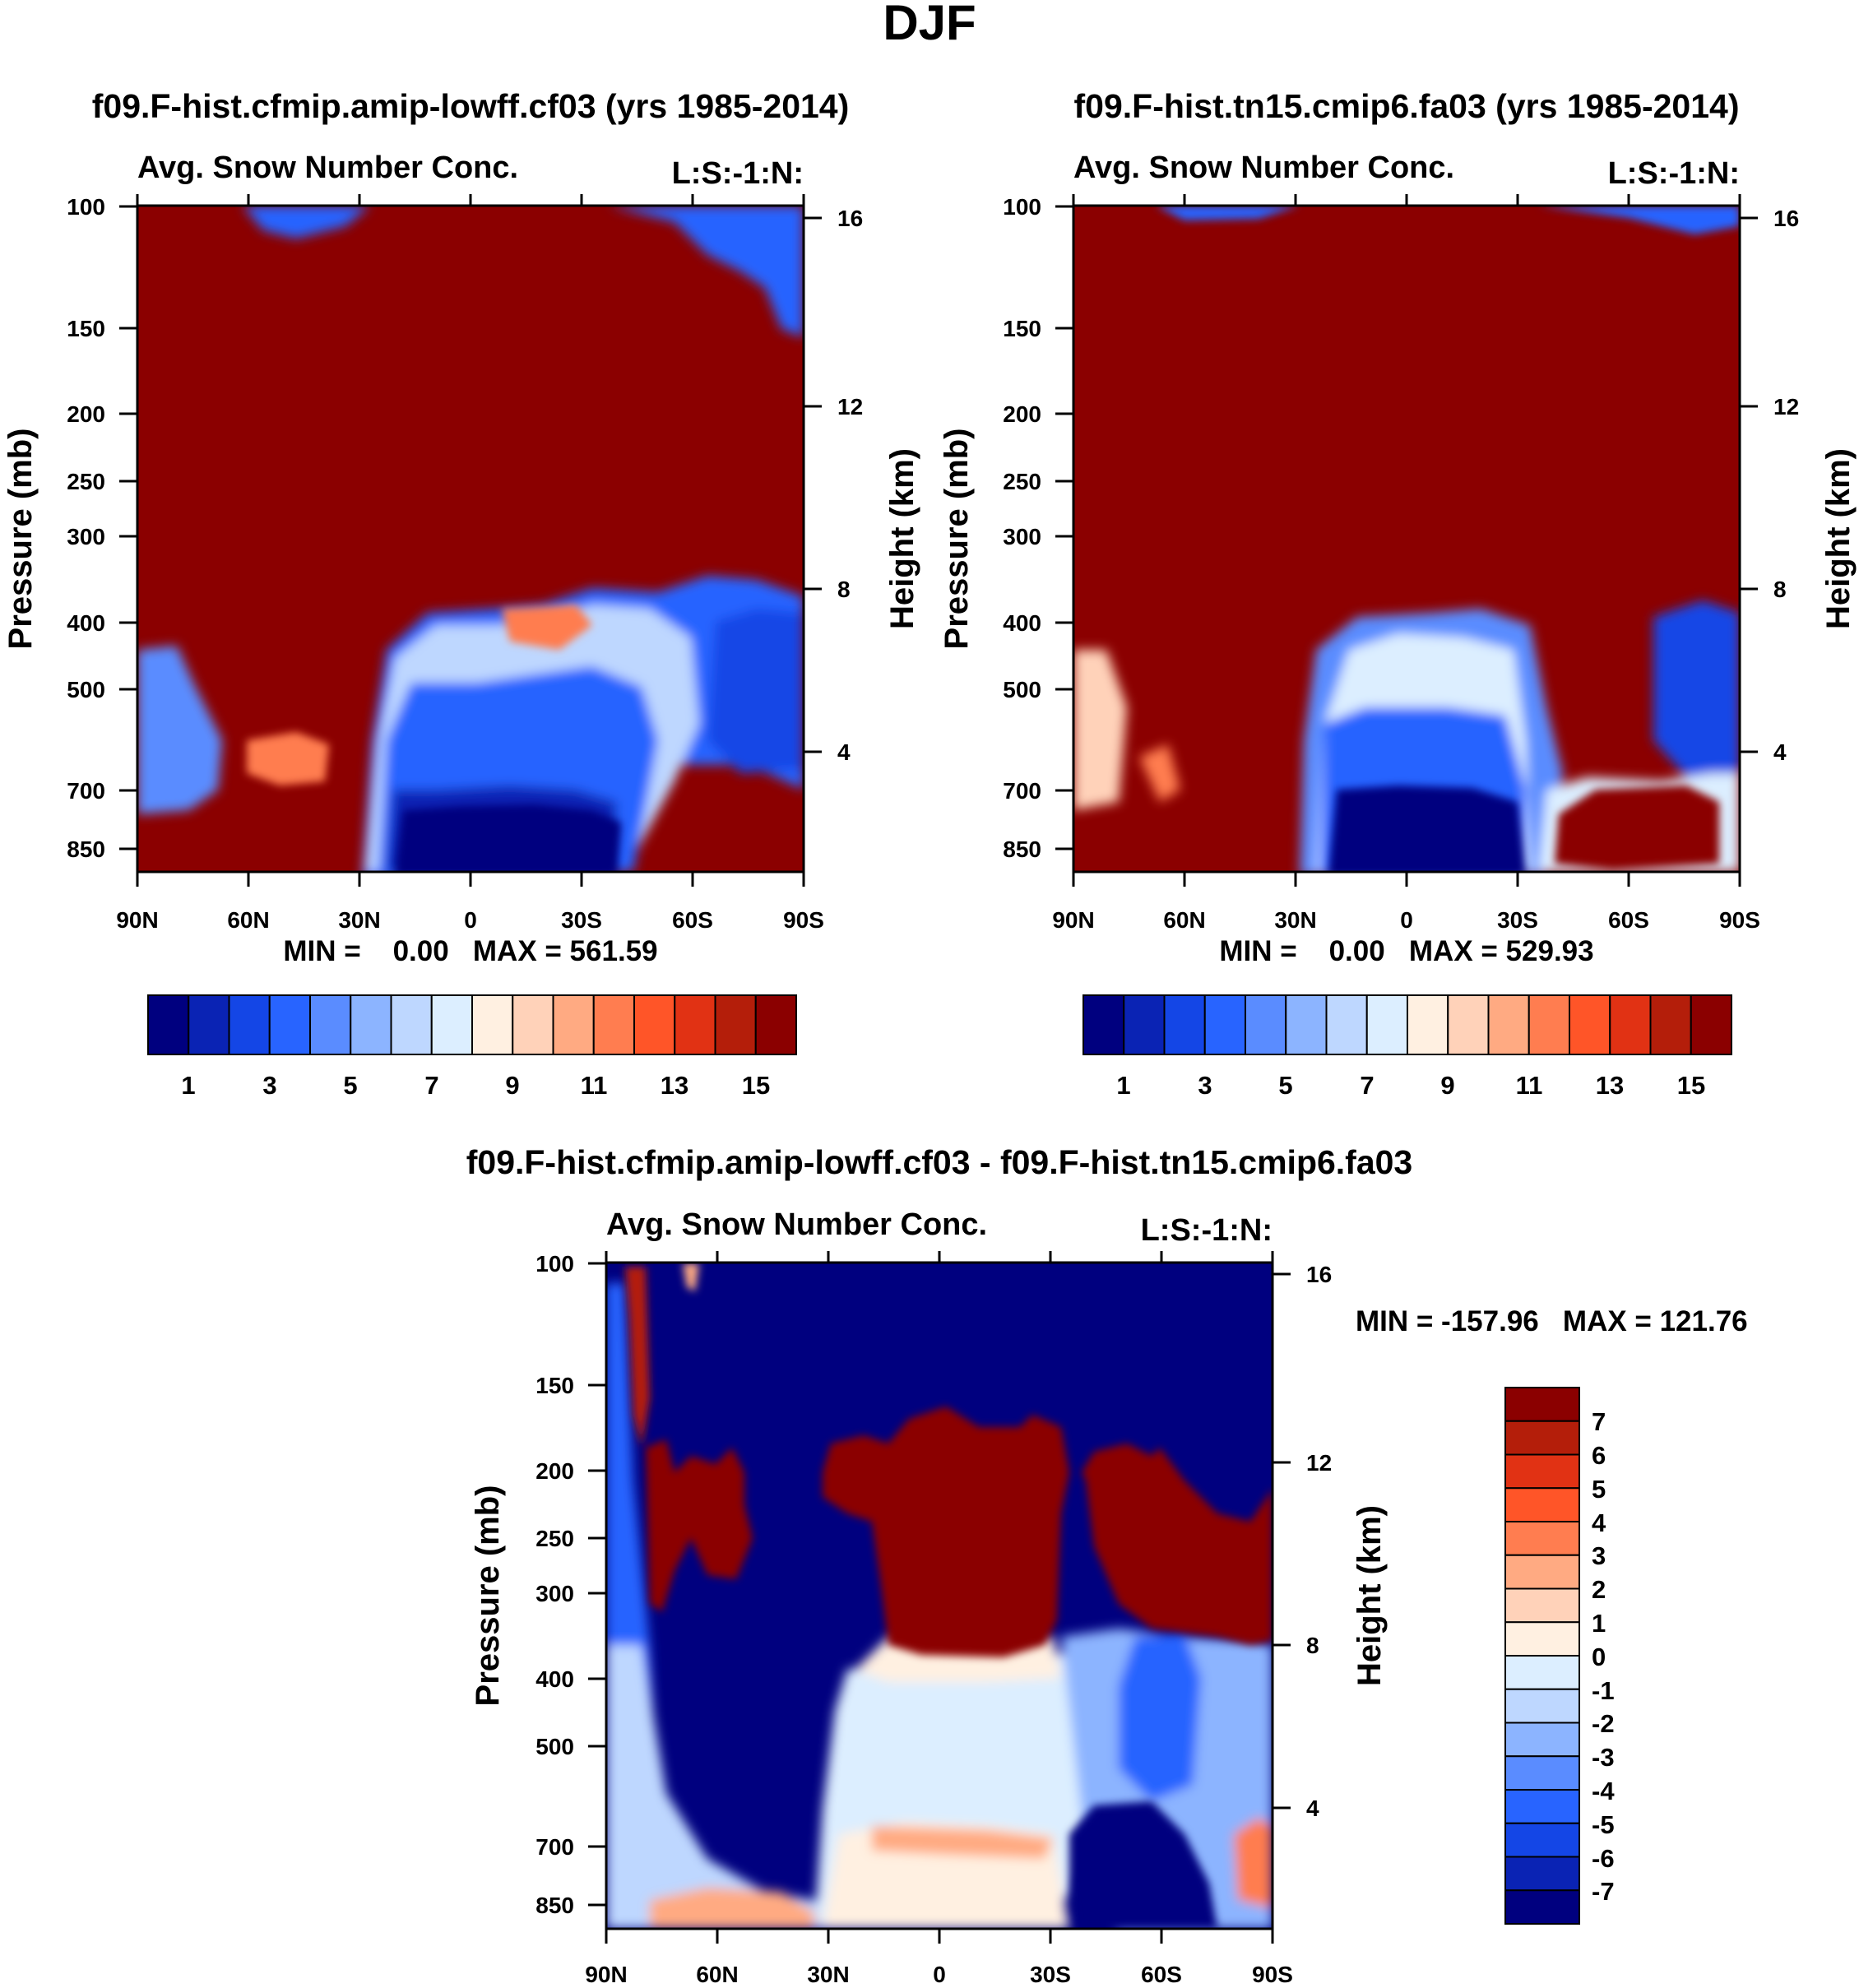  I want to click on panel-a-xtick-label: 90N, so click(137, 920).